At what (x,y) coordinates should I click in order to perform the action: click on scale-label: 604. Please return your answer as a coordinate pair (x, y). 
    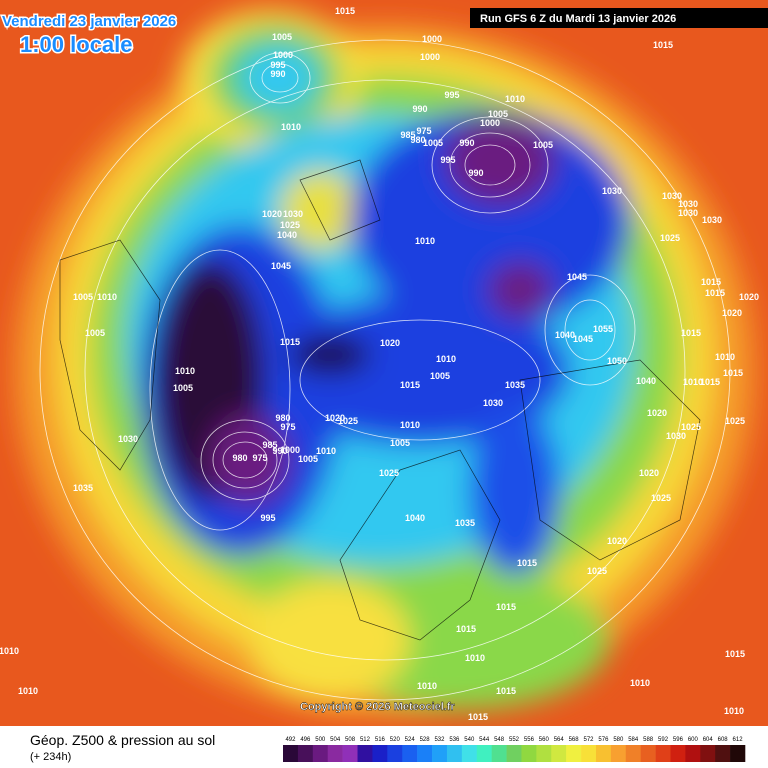
    Looking at the image, I should click on (708, 740).